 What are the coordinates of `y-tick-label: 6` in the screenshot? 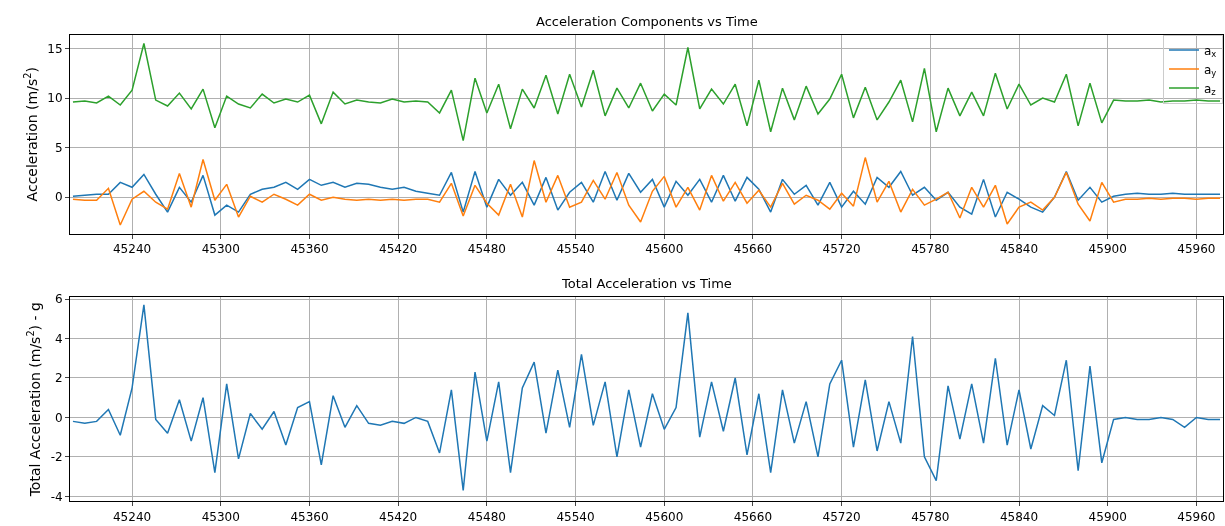 It's located at (58, 299).